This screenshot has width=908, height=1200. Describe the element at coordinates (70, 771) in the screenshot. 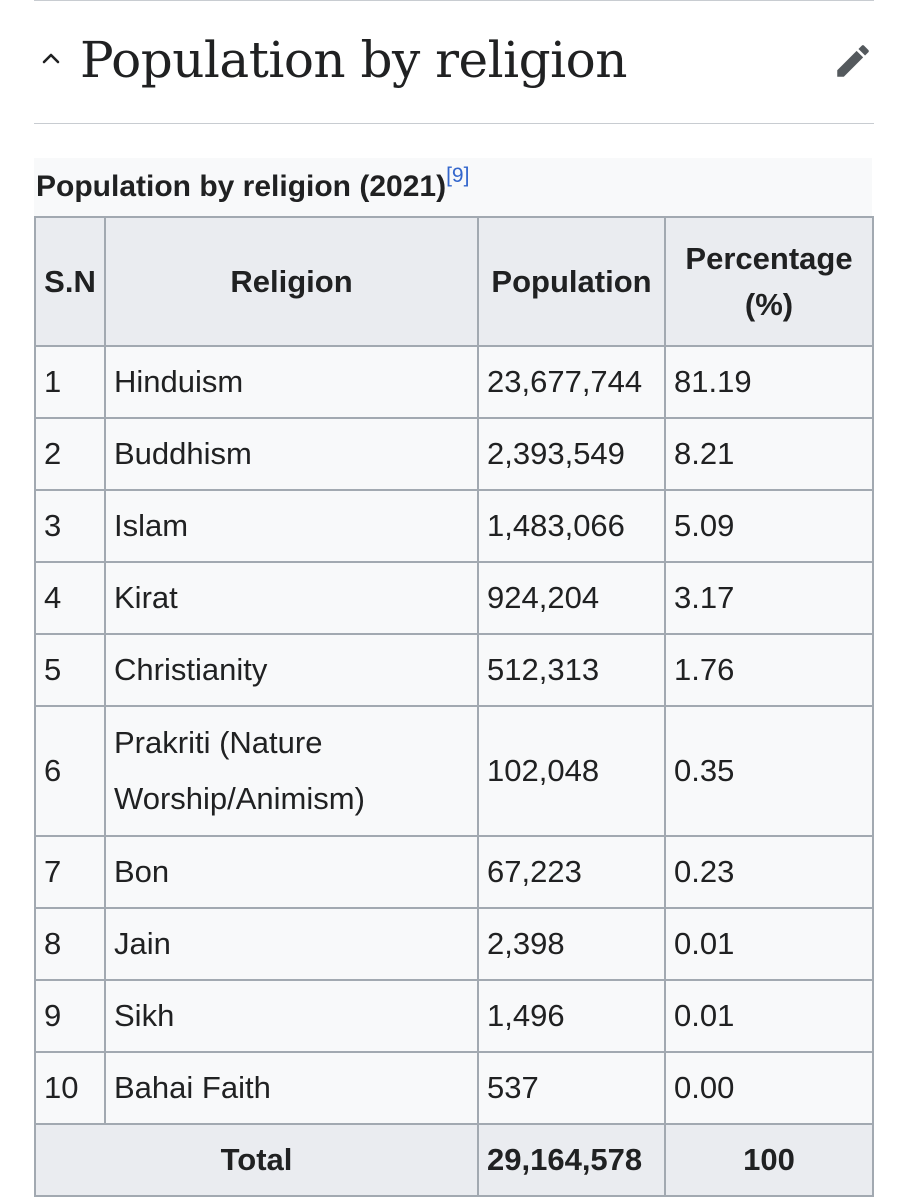

I see `cell-sn: 6` at that location.